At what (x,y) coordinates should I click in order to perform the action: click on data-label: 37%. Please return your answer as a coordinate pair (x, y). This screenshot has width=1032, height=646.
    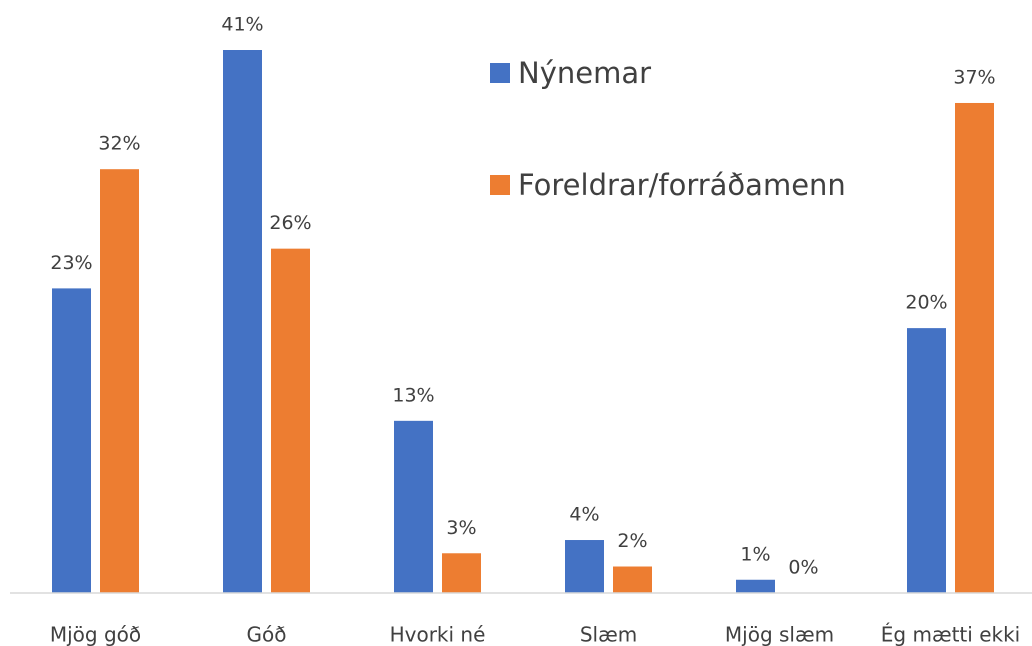
    Looking at the image, I should click on (974, 77).